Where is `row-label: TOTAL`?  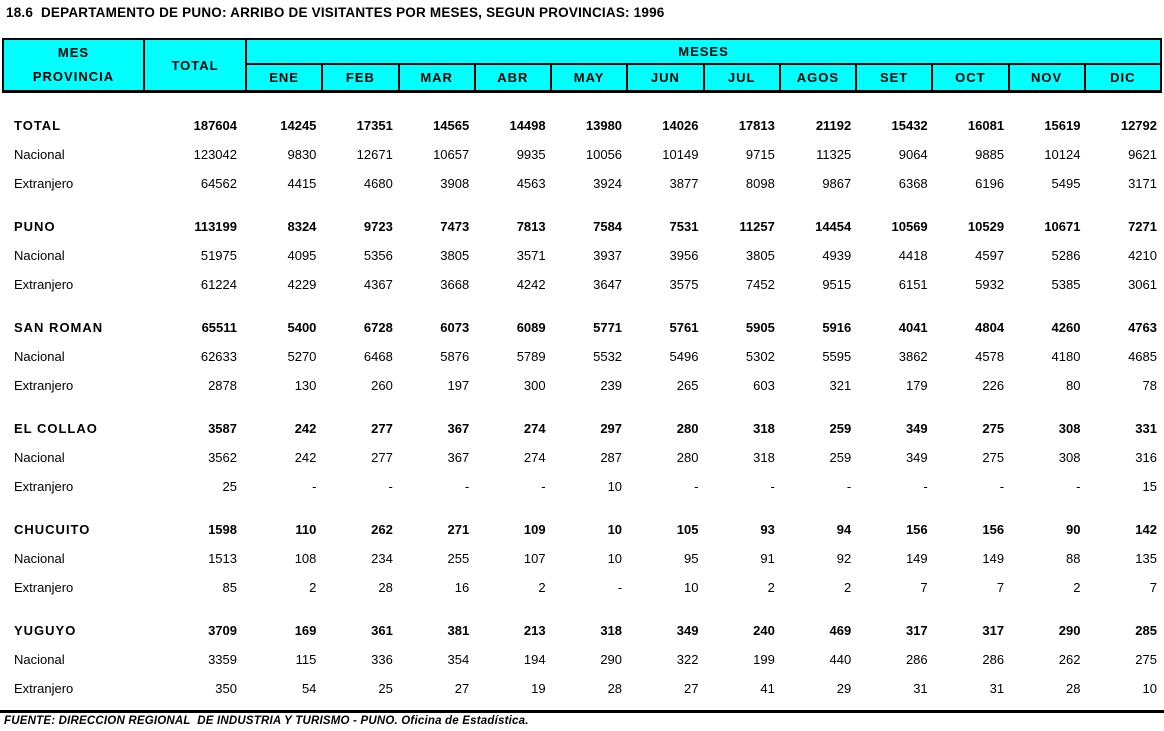 row-label: TOTAL is located at coordinates (38, 125).